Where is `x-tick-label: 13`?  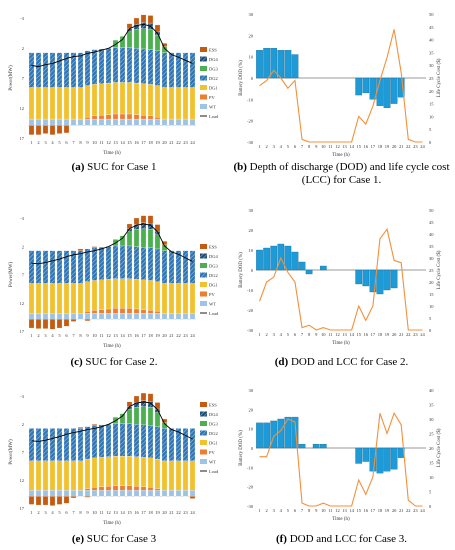
x-tick-label: 13 is located at coordinates (344, 510).